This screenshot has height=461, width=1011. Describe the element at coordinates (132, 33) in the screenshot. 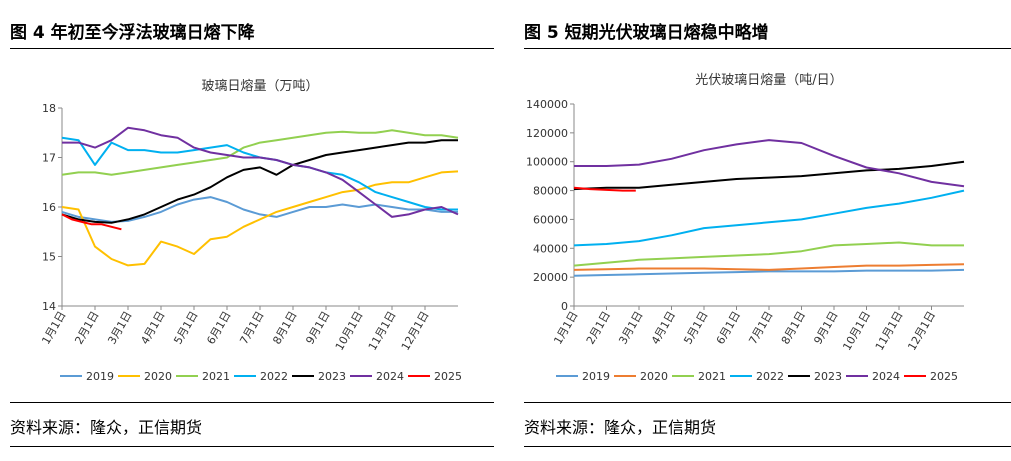

I see `figure-title: 图 4 年初至今浮法玻璃日熔下降` at that location.